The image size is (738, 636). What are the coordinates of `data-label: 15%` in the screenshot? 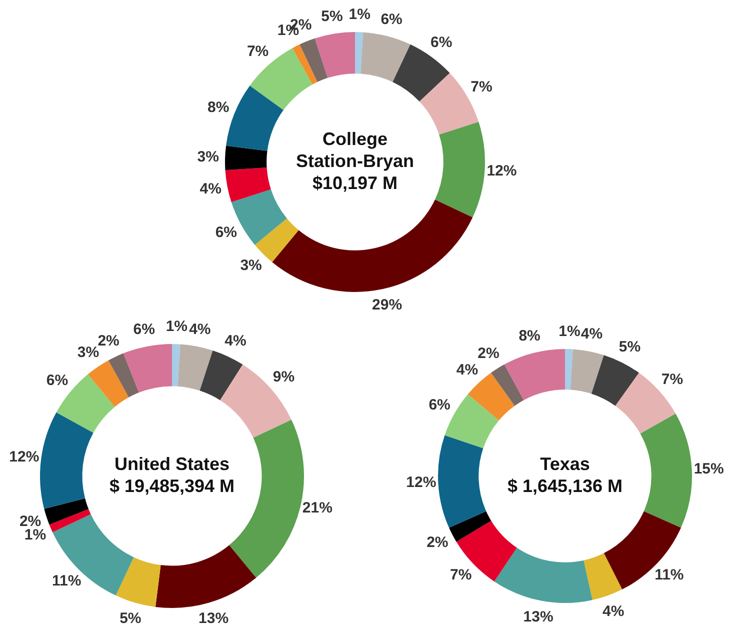 It's located at (709, 469).